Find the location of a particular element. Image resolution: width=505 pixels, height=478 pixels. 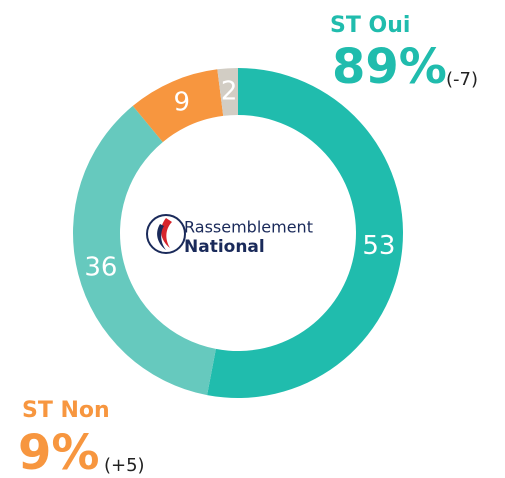

logo-text: Rassemblement is located at coordinates (248, 227).